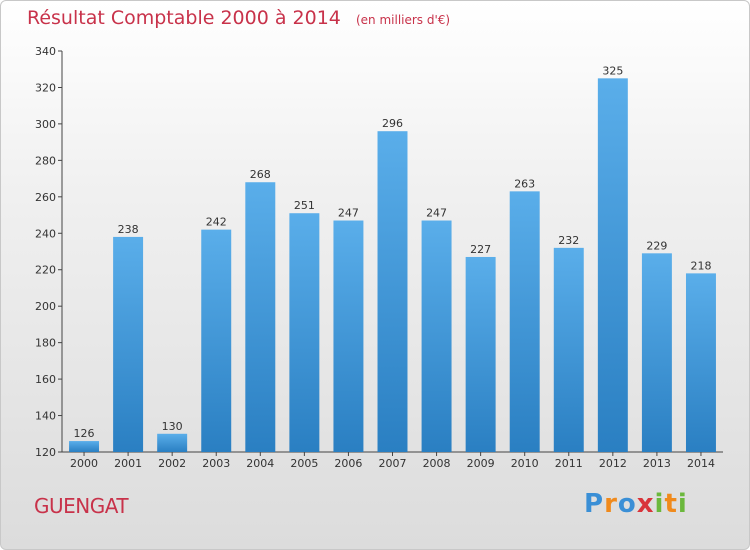 The image size is (750, 550). What do you see at coordinates (260, 463) in the screenshot?
I see `x-tick-label: 2004` at bounding box center [260, 463].